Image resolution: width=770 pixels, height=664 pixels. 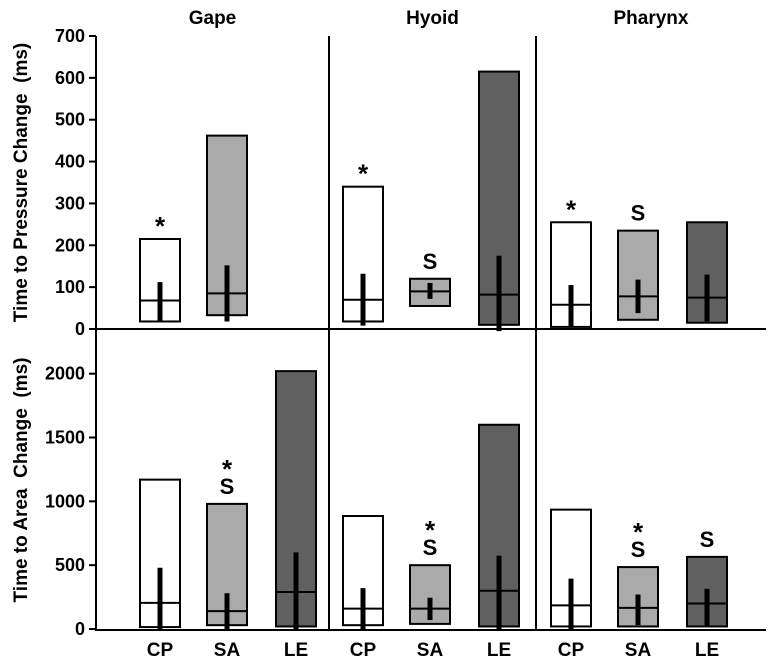 What do you see at coordinates (571, 274) in the screenshot?
I see `bar-0-pharynx-cp` at bounding box center [571, 274].